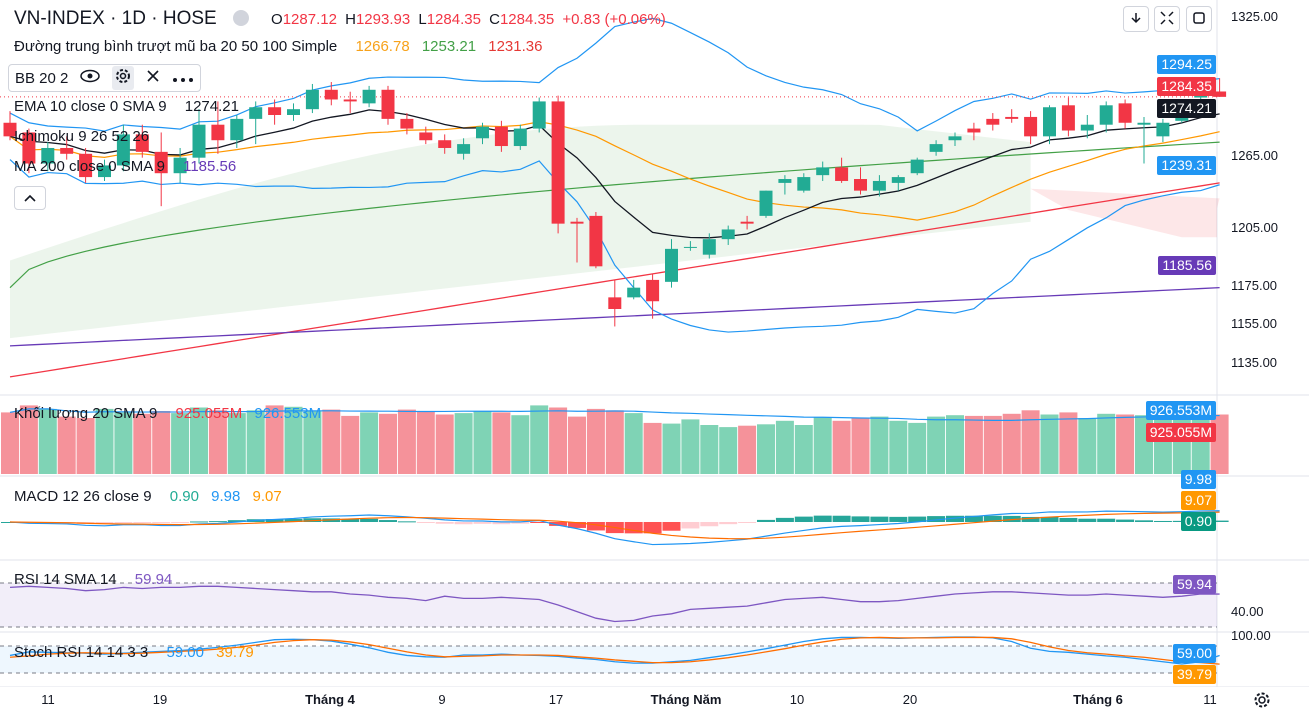  I want to click on bb-upper-line, so click(614, 74).